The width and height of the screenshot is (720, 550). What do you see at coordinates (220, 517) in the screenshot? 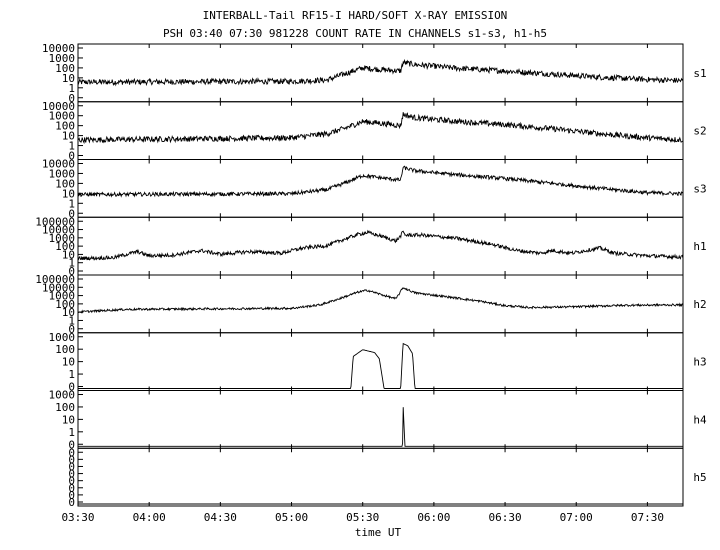
I see `x-tick-label: 04:30` at bounding box center [220, 517].